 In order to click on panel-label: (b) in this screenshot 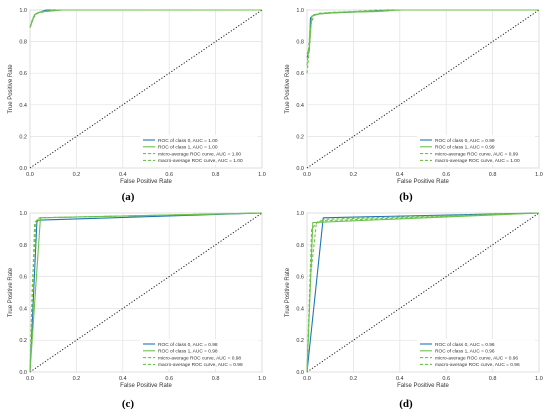, I will do `click(406, 197)`.